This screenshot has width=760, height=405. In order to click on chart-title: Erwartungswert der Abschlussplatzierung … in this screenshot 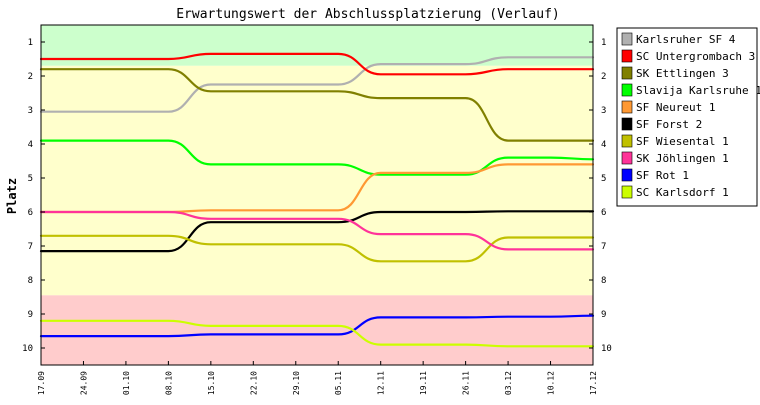, I will do `click(368, 14)`.